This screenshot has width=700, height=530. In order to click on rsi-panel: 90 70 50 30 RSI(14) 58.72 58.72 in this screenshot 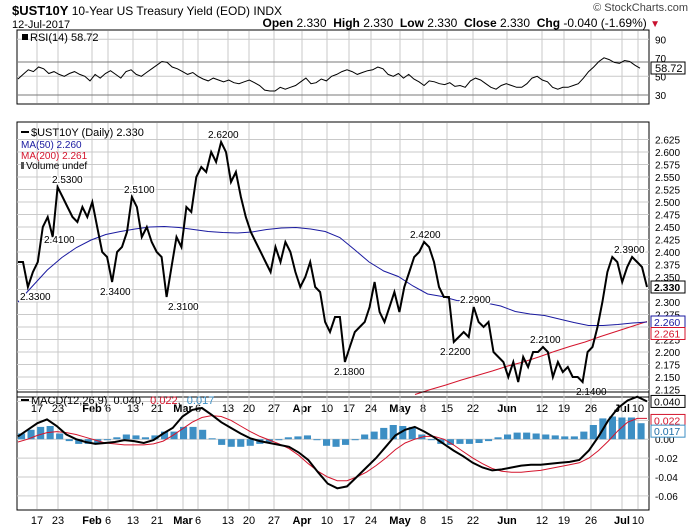, I will do `click(351, 67)`.